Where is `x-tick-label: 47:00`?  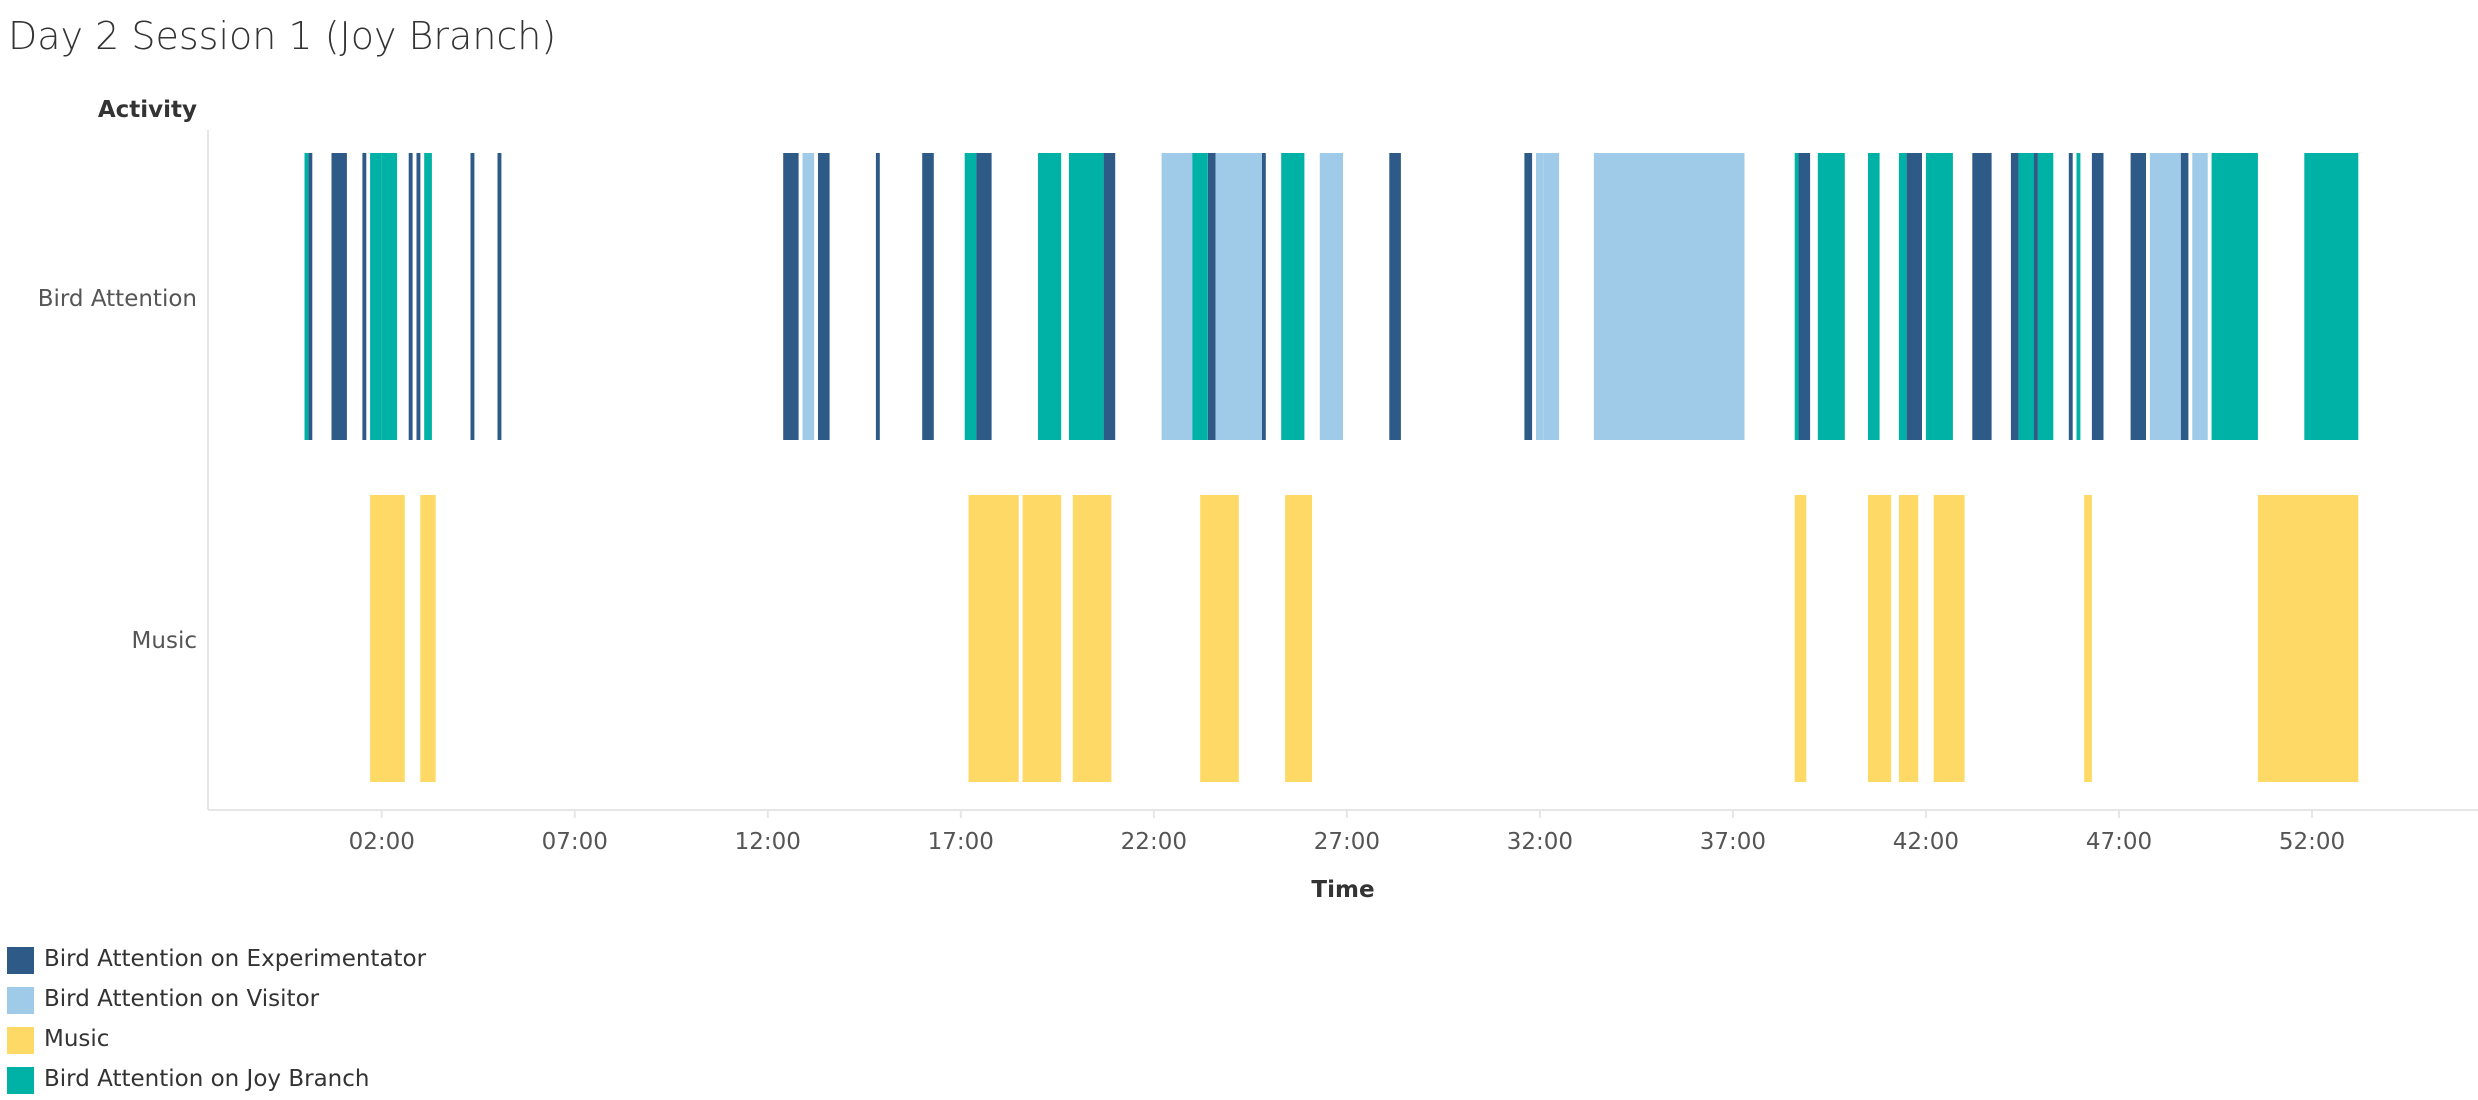
x-tick-label: 47:00 is located at coordinates (2119, 842).